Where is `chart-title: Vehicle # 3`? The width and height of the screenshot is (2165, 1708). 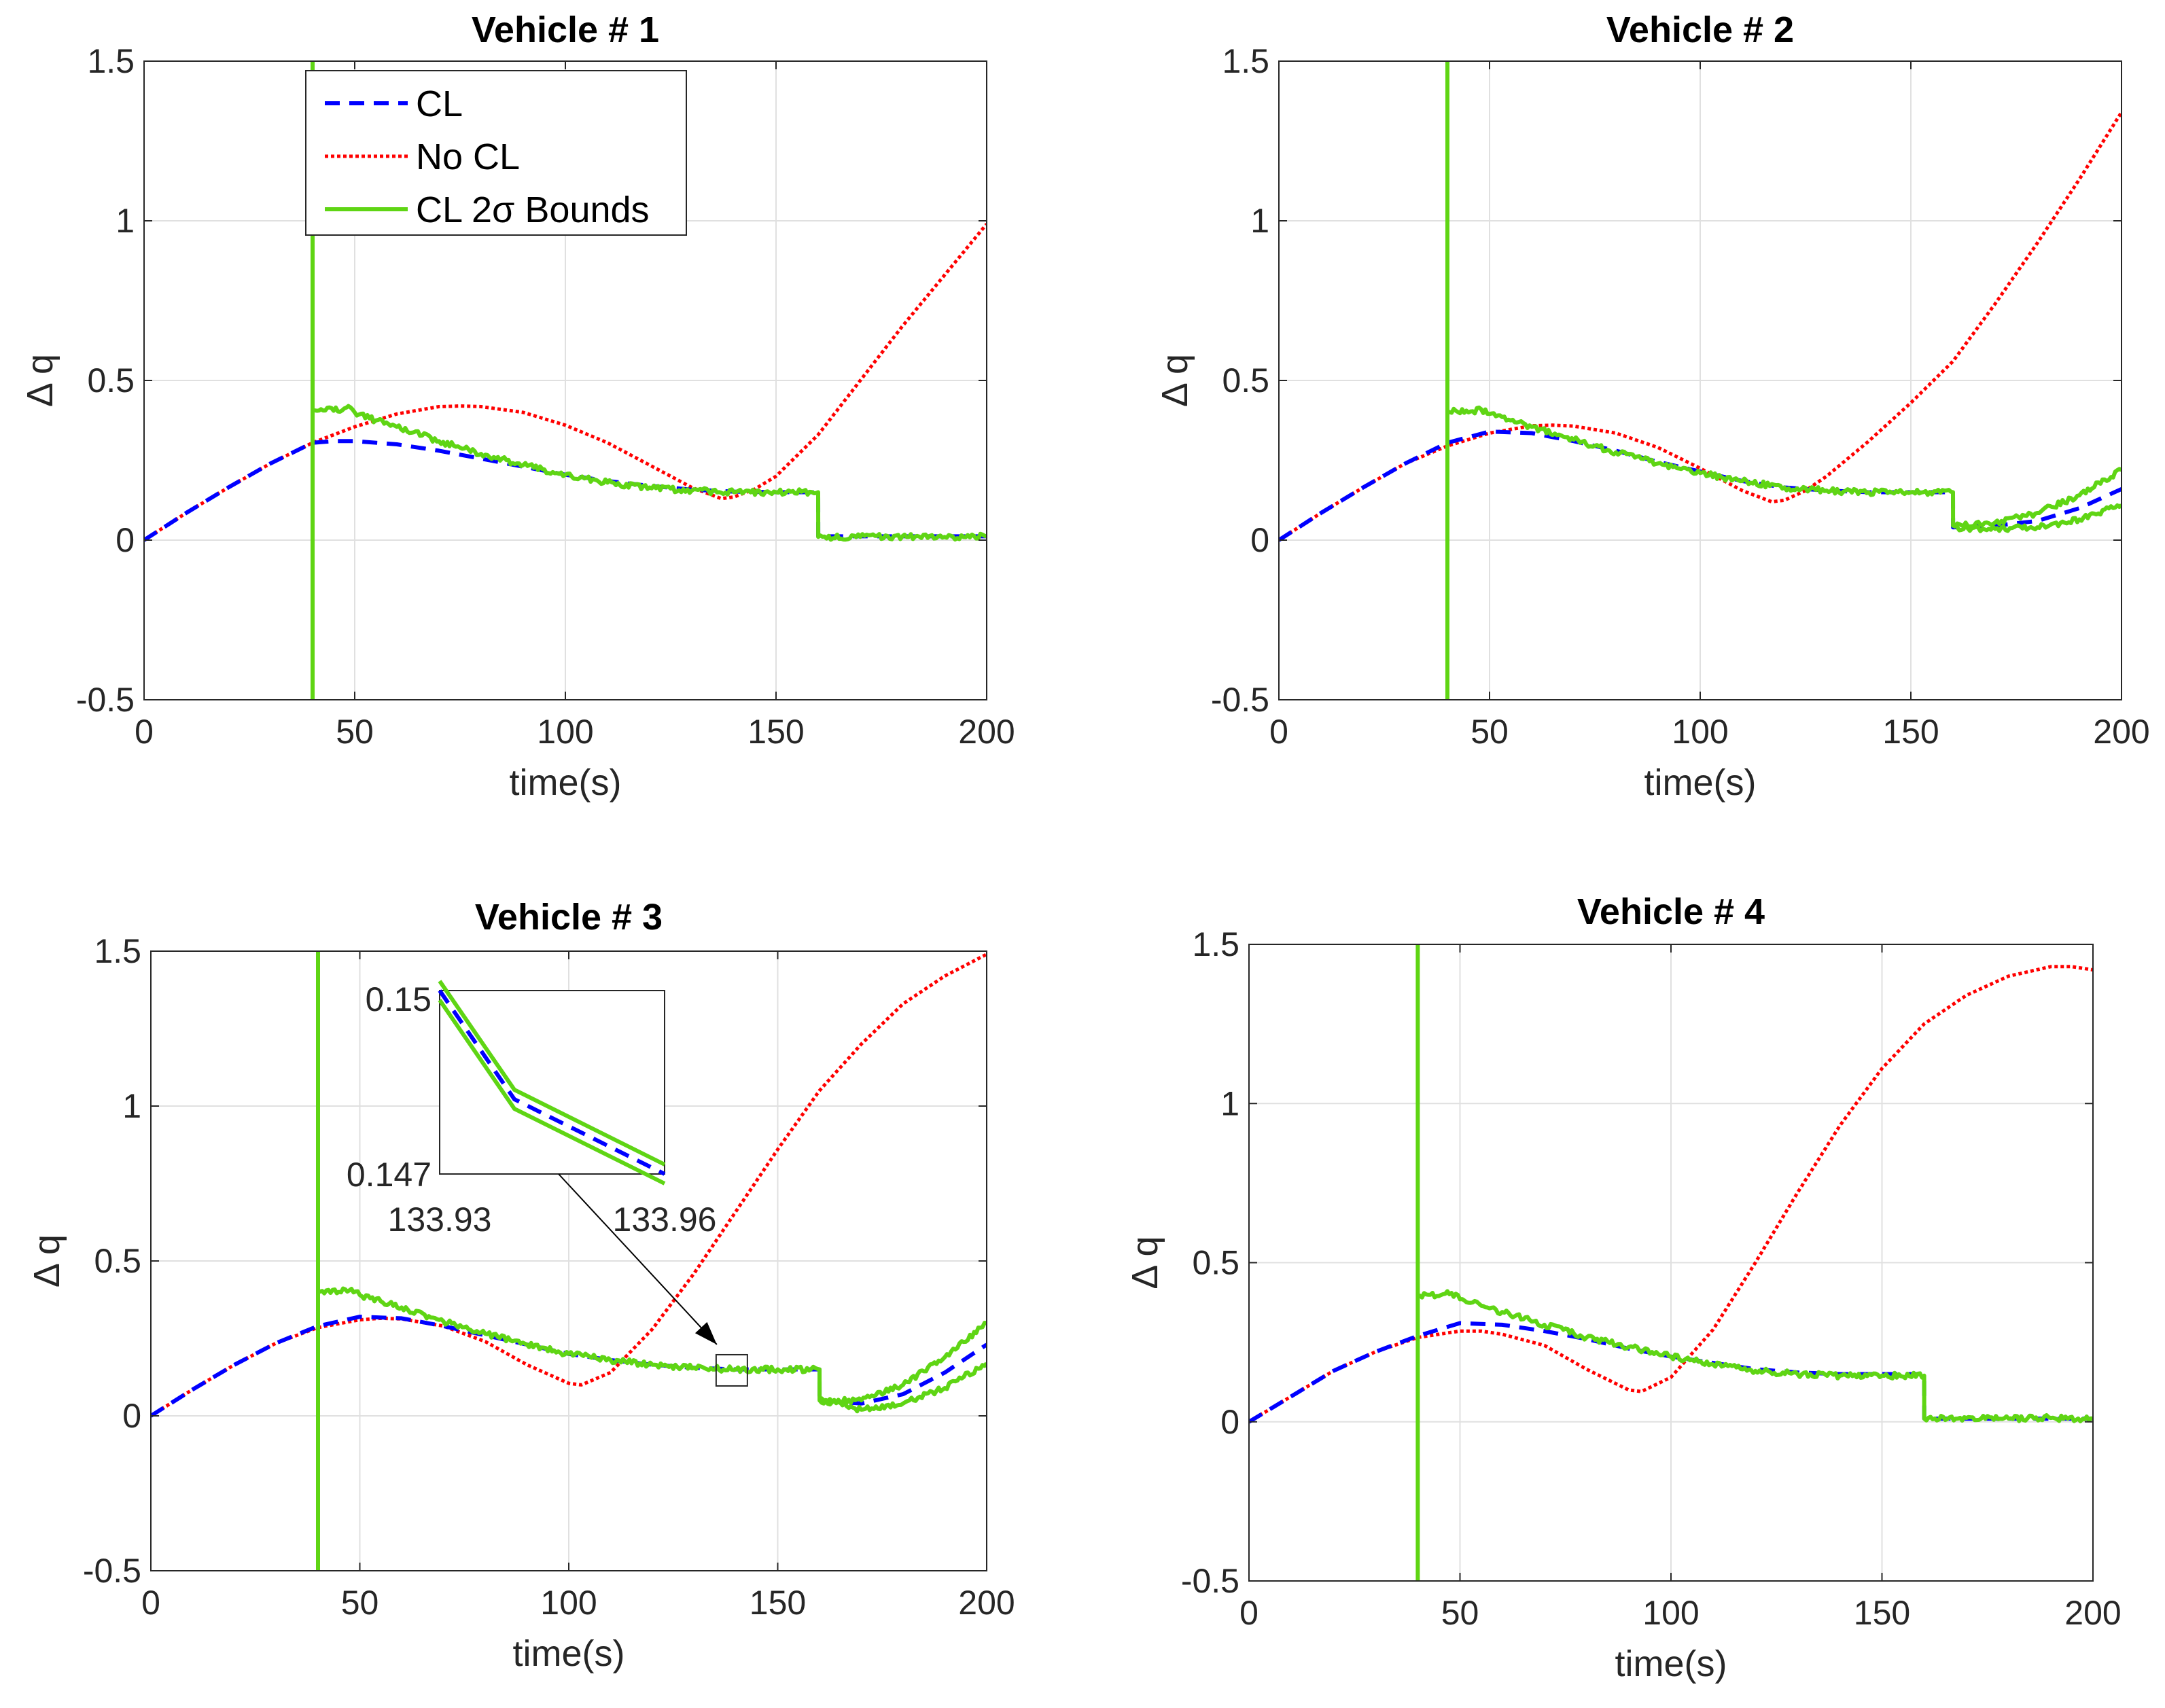 chart-title: Vehicle # 3 is located at coordinates (569, 917).